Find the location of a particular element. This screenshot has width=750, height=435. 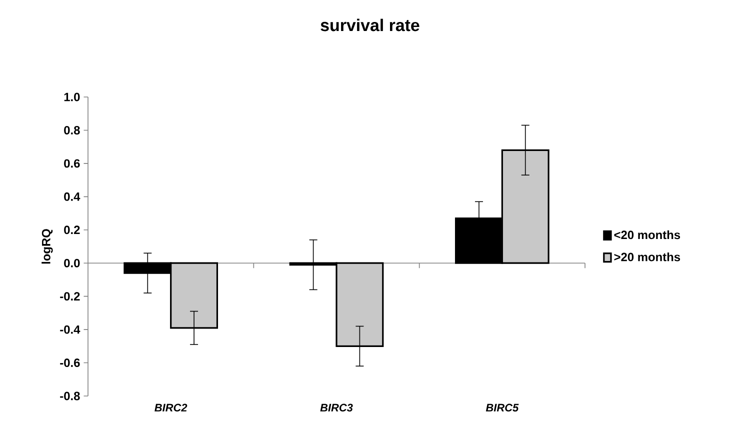

chart-title: survival rate is located at coordinates (370, 25).